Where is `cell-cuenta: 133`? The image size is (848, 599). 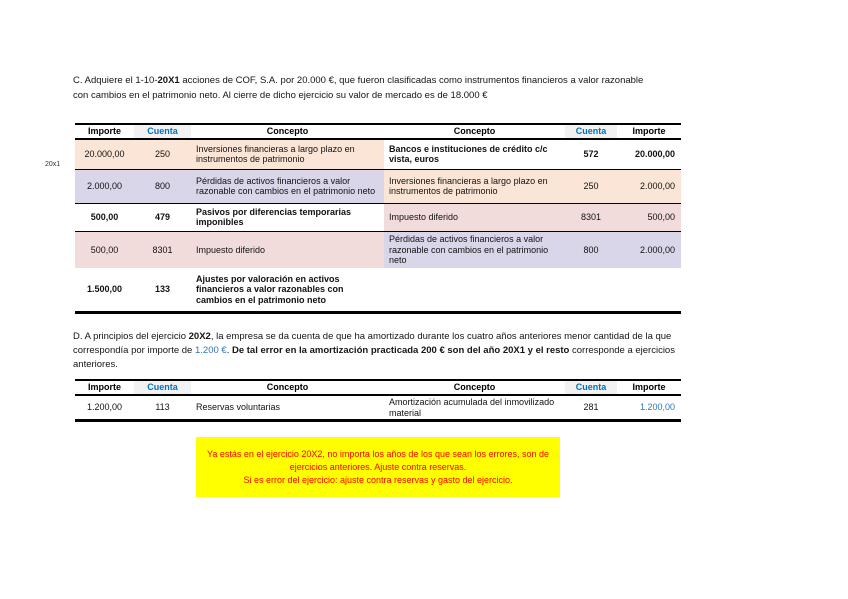
cell-cuenta: 133 is located at coordinates (162, 289).